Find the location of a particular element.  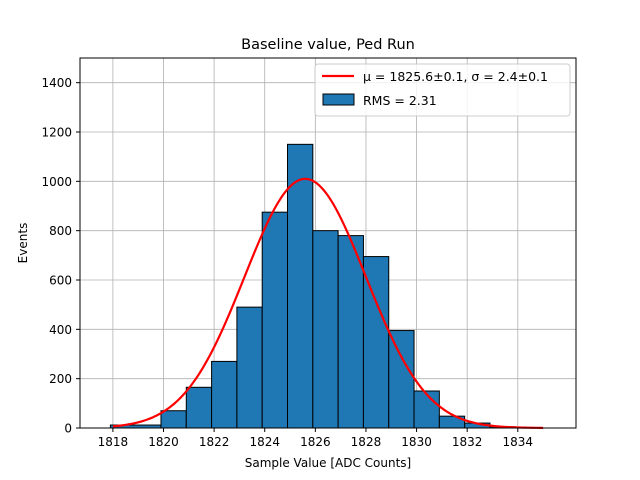

y-tick-label: 0 is located at coordinates (68, 429).